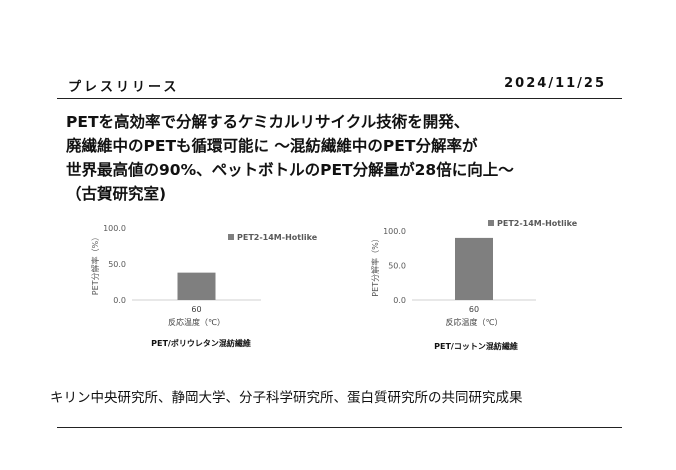  I want to click on title-line-1: PETを高効率で分解するケミカルリサイクル技術を開発、, so click(268, 122).